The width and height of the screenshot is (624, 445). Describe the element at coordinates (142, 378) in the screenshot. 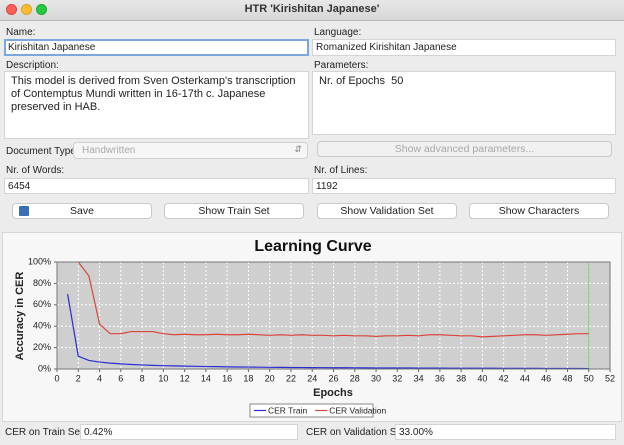

I see `x-tick-label: 8` at that location.